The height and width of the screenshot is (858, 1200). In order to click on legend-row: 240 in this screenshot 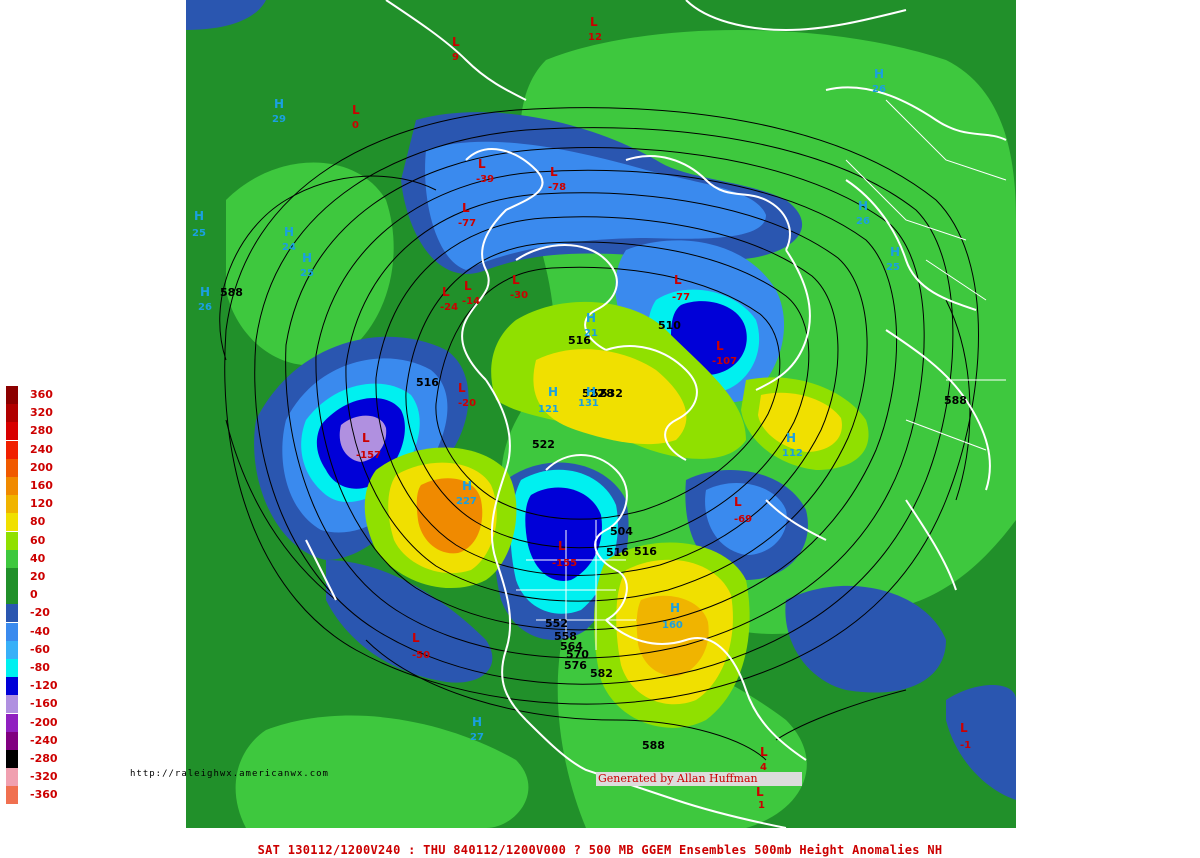, I will do `click(29, 449)`.